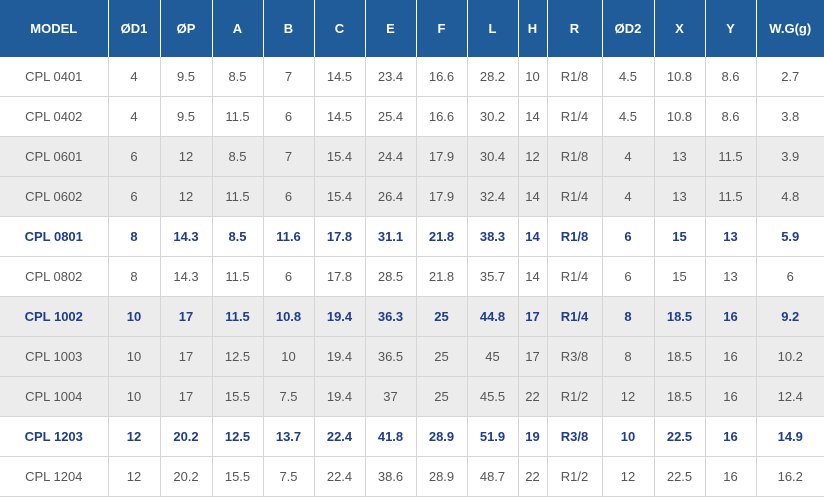 This screenshot has height=497, width=824. I want to click on value-cell: 22, so click(533, 396).